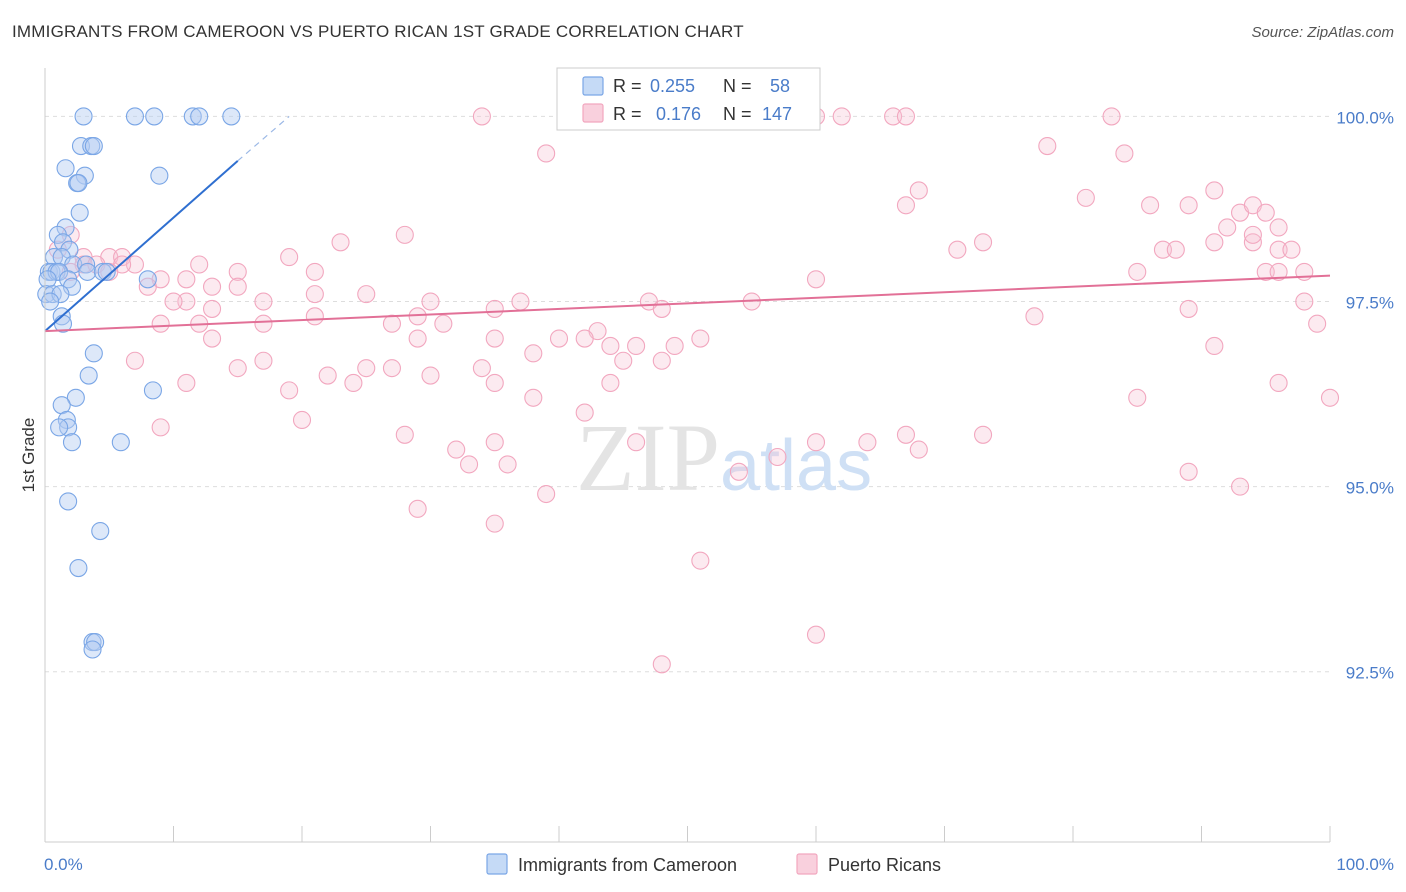  What do you see at coordinates (593, 113) in the screenshot?
I see `stats-swatch-puerto-ricans` at bounding box center [593, 113].